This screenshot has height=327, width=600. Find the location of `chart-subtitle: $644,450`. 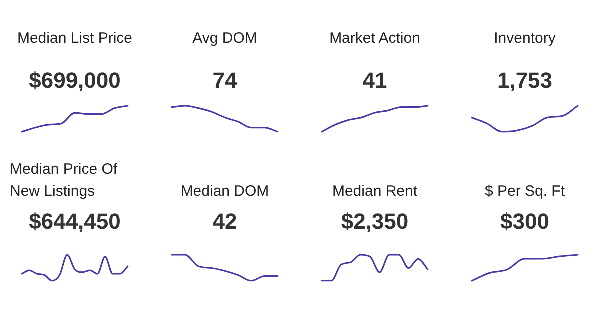

chart-subtitle: $644,450 is located at coordinates (75, 222).